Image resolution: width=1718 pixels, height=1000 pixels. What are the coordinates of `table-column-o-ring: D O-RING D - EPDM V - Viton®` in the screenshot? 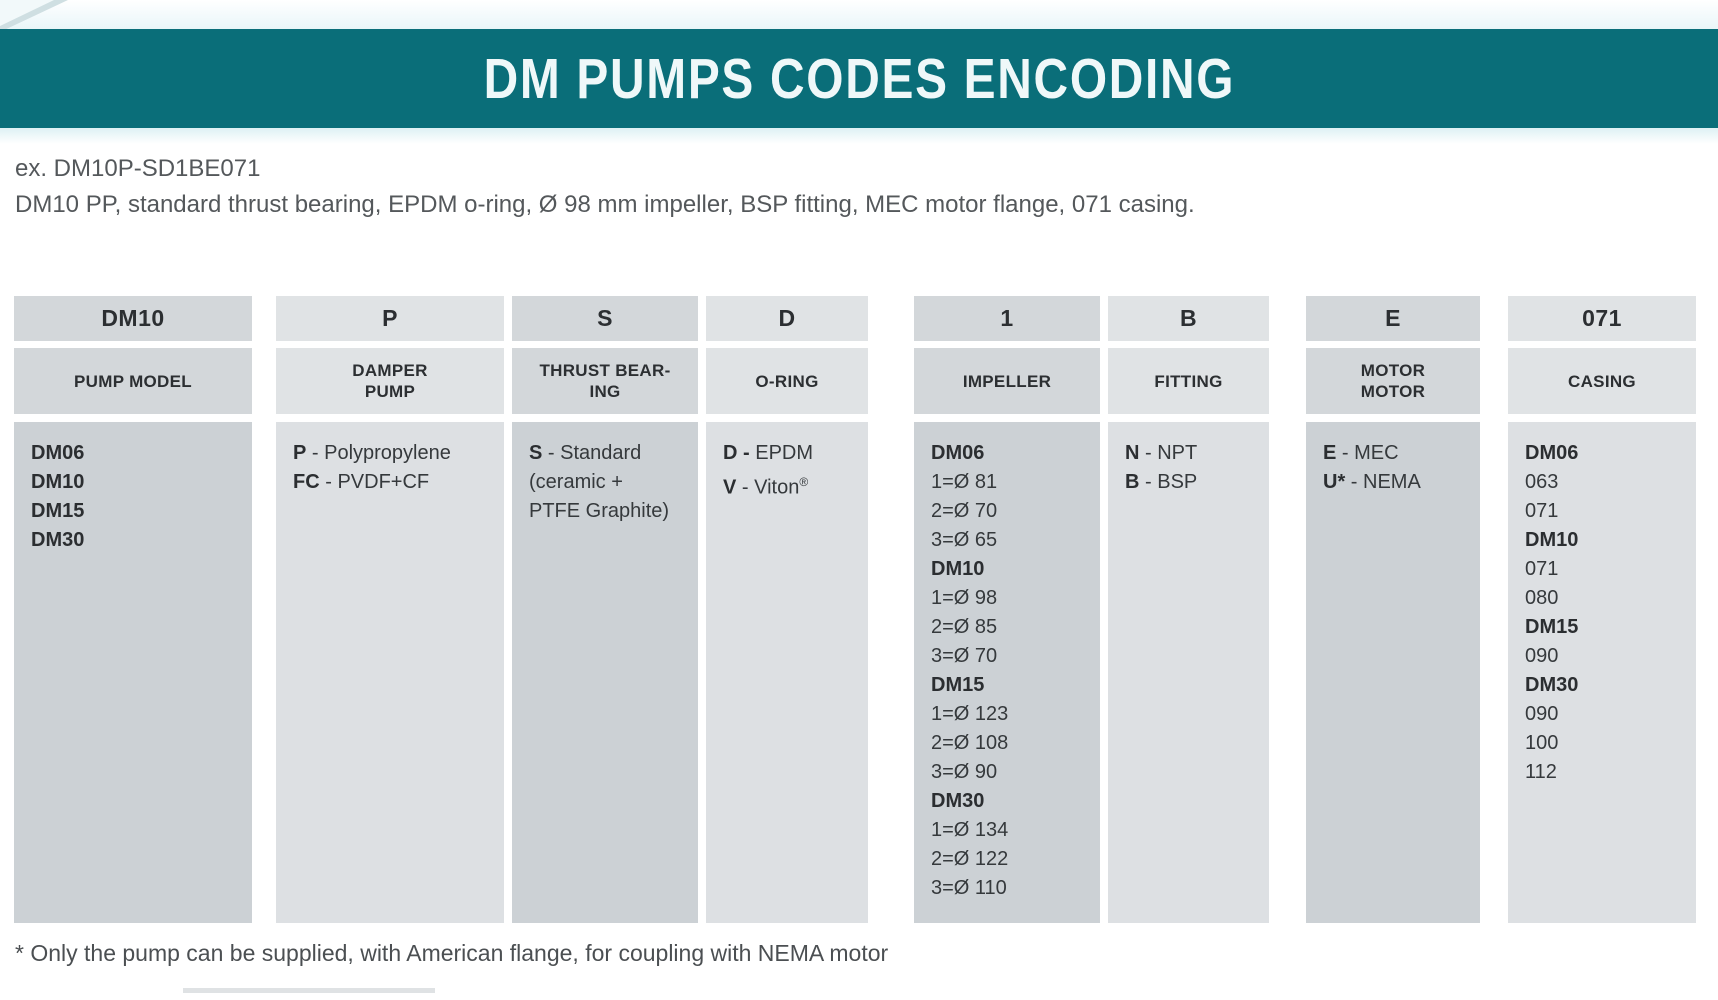 It's located at (787, 609).